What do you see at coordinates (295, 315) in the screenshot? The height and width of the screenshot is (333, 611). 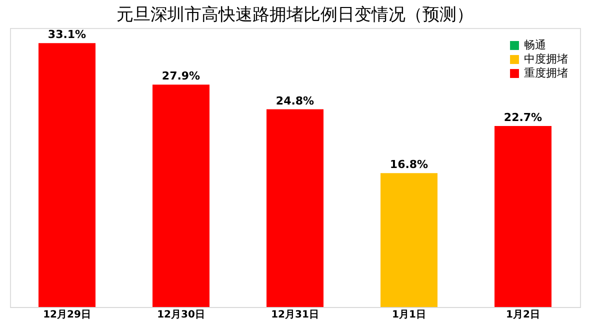 I see `x-tick-label: 12月31日` at bounding box center [295, 315].